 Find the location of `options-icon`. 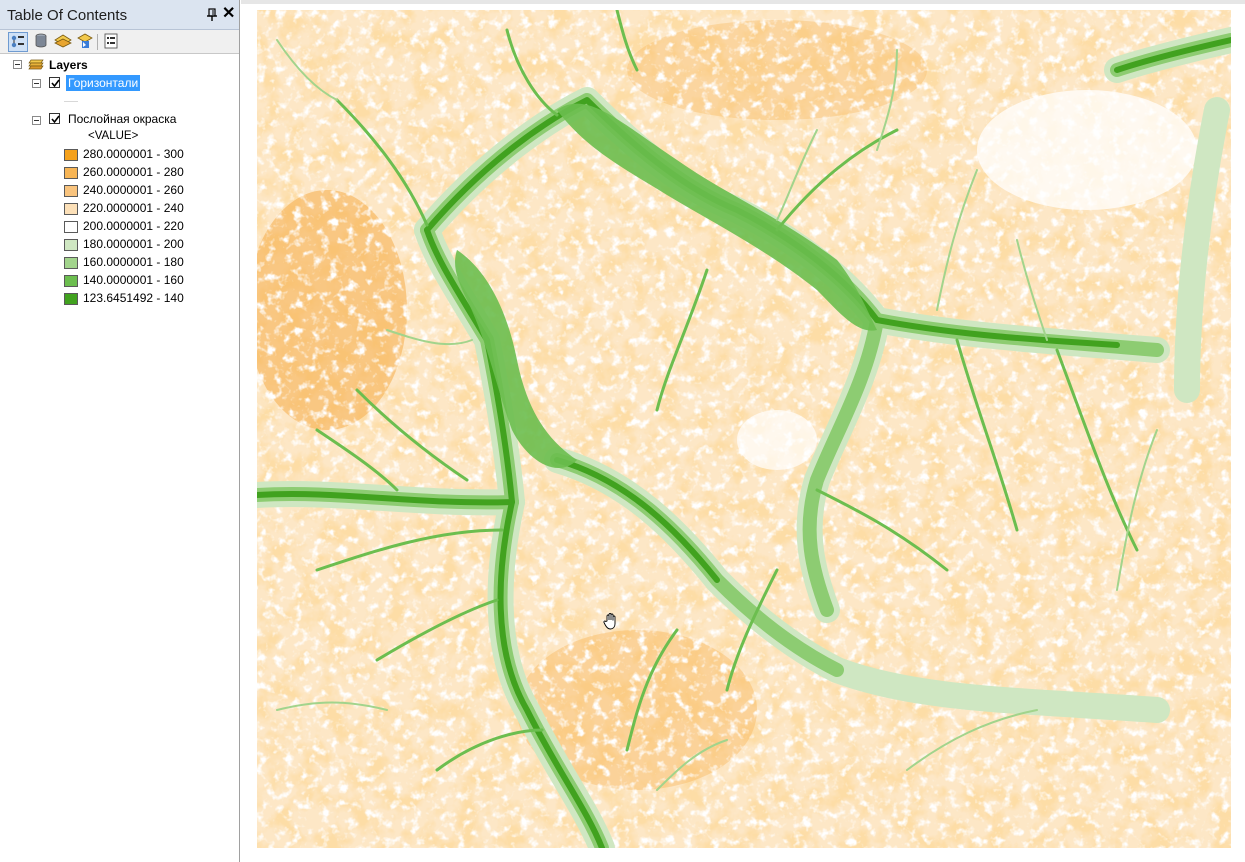

options-icon is located at coordinates (111, 41).